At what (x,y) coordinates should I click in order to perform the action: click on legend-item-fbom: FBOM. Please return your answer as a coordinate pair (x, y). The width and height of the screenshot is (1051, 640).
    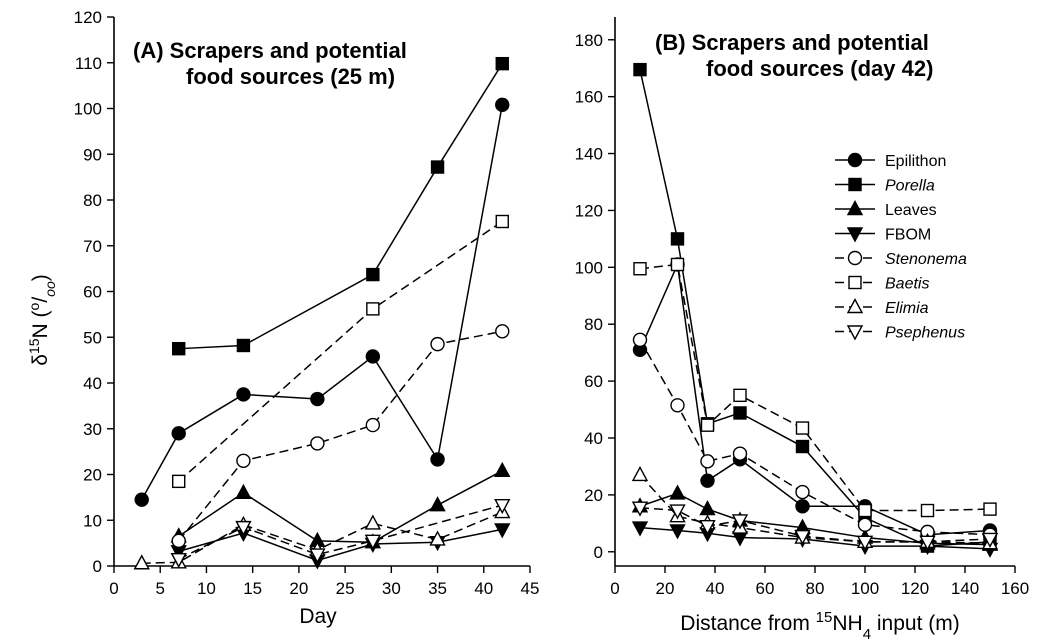
    Looking at the image, I should click on (883, 235).